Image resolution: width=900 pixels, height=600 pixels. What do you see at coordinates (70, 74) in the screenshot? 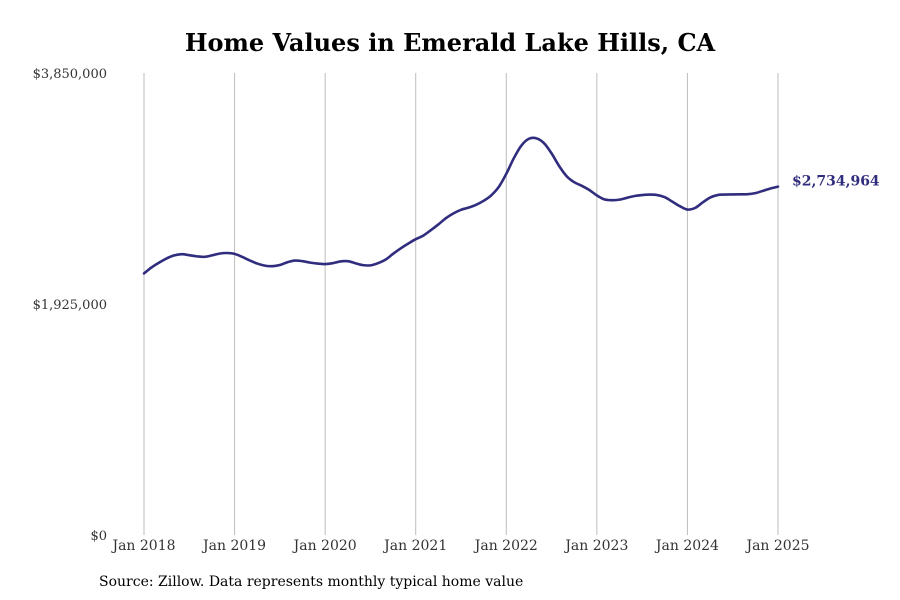
I see `y-tick-label: $3,850,000` at bounding box center [70, 74].